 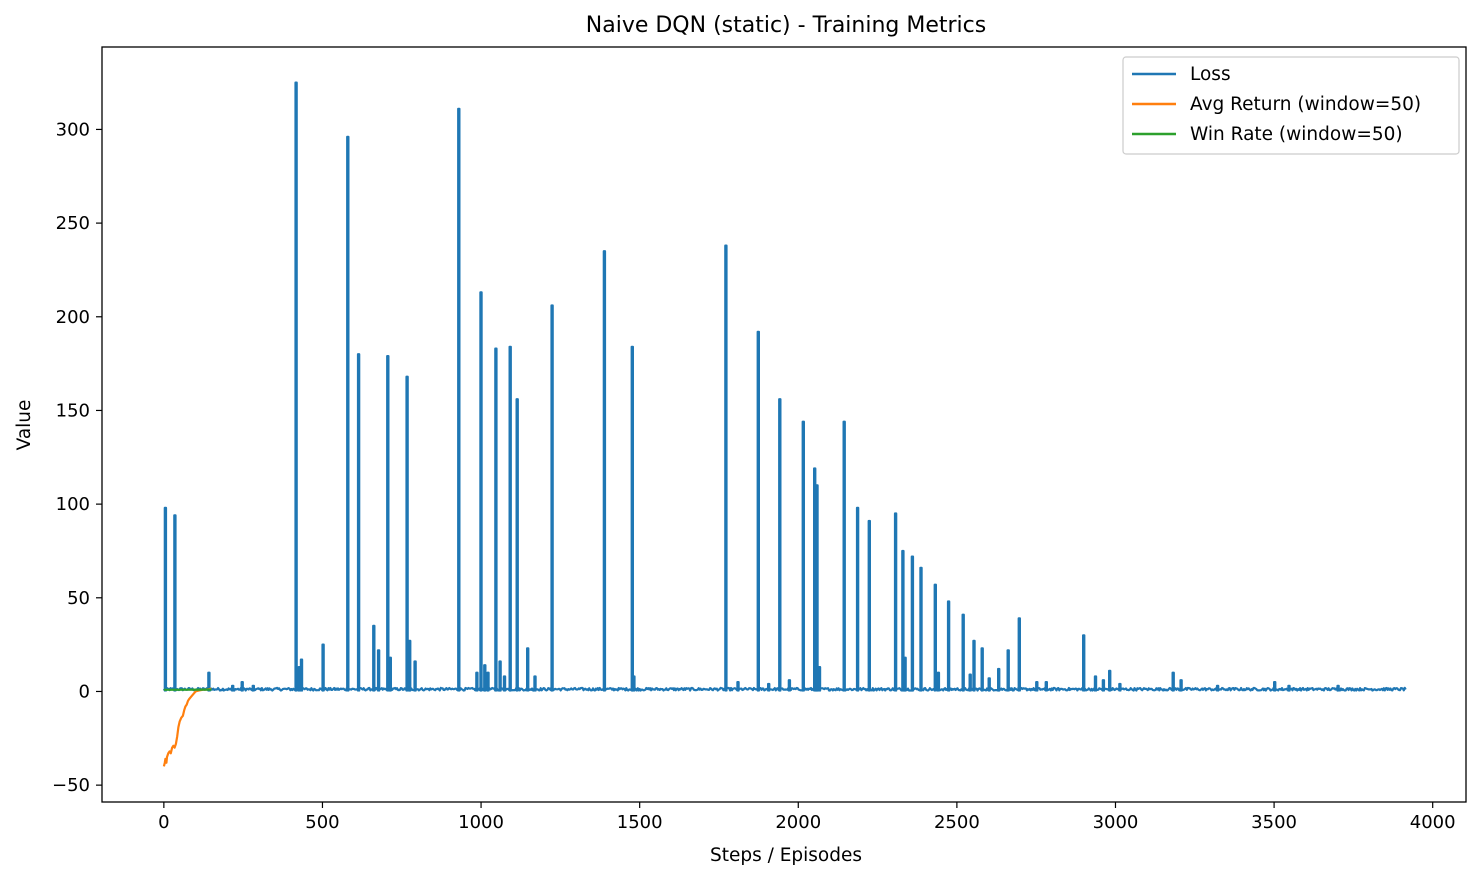 I want to click on x-tick-label: 2000, so click(x=798, y=822).